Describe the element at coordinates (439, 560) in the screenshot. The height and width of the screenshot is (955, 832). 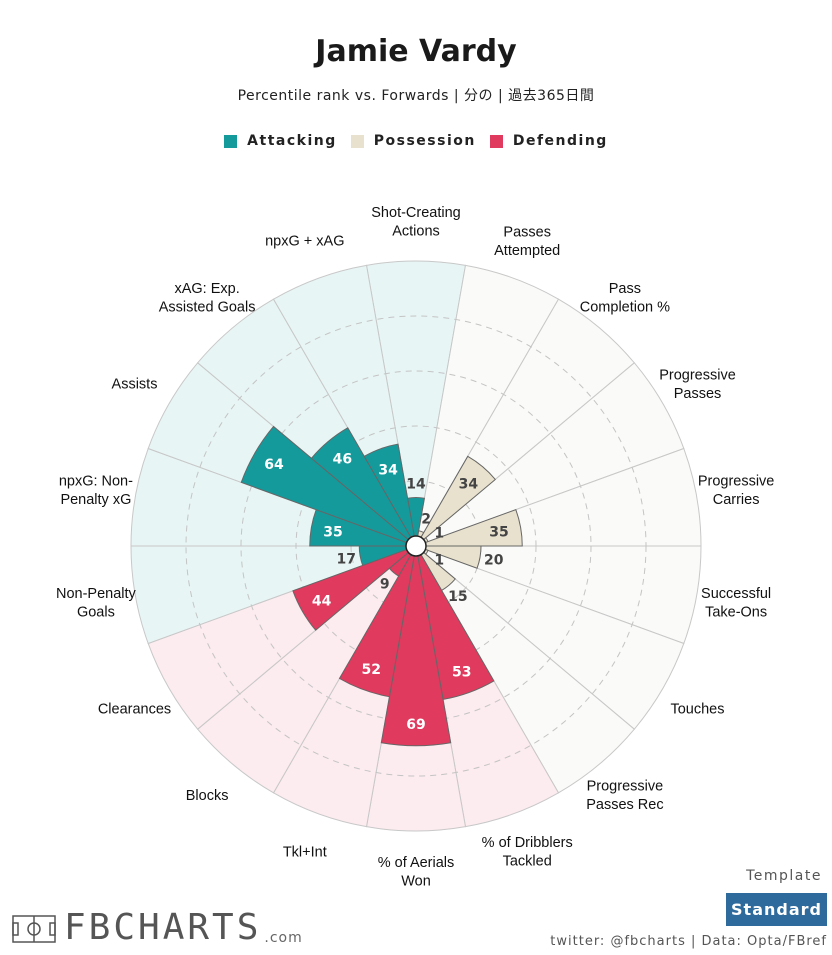
I see `value-label-touches: 1` at that location.